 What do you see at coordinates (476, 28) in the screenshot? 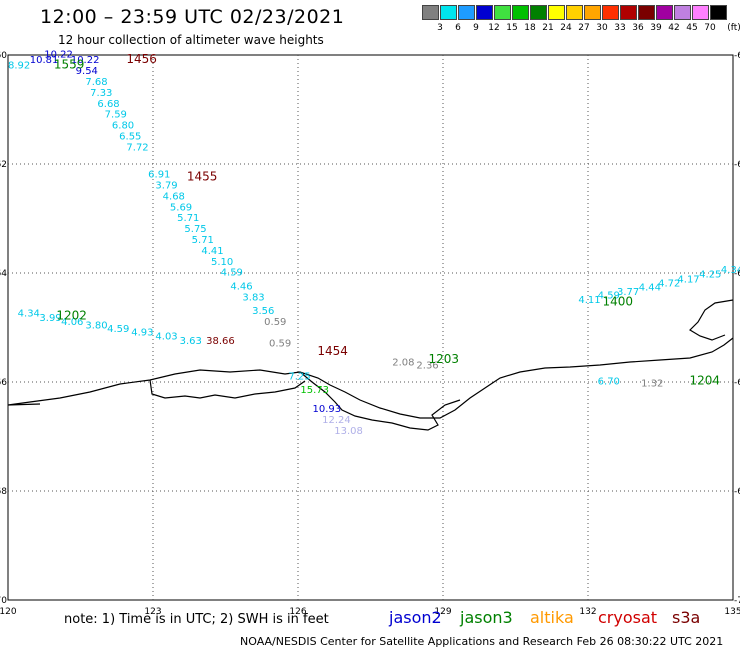
I see `legend-tick-label: 9` at bounding box center [476, 28].